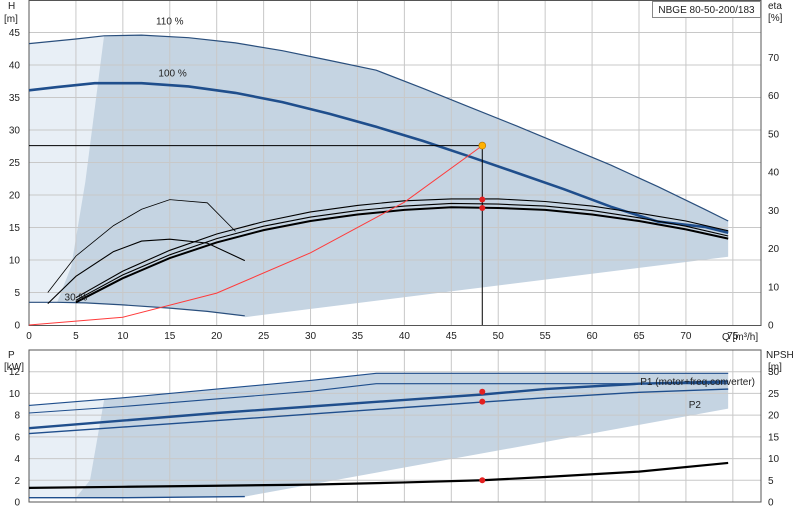 This screenshot has height=520, width=800. Describe the element at coordinates (774, 96) in the screenshot. I see `y-right-tick-label: 60` at that location.